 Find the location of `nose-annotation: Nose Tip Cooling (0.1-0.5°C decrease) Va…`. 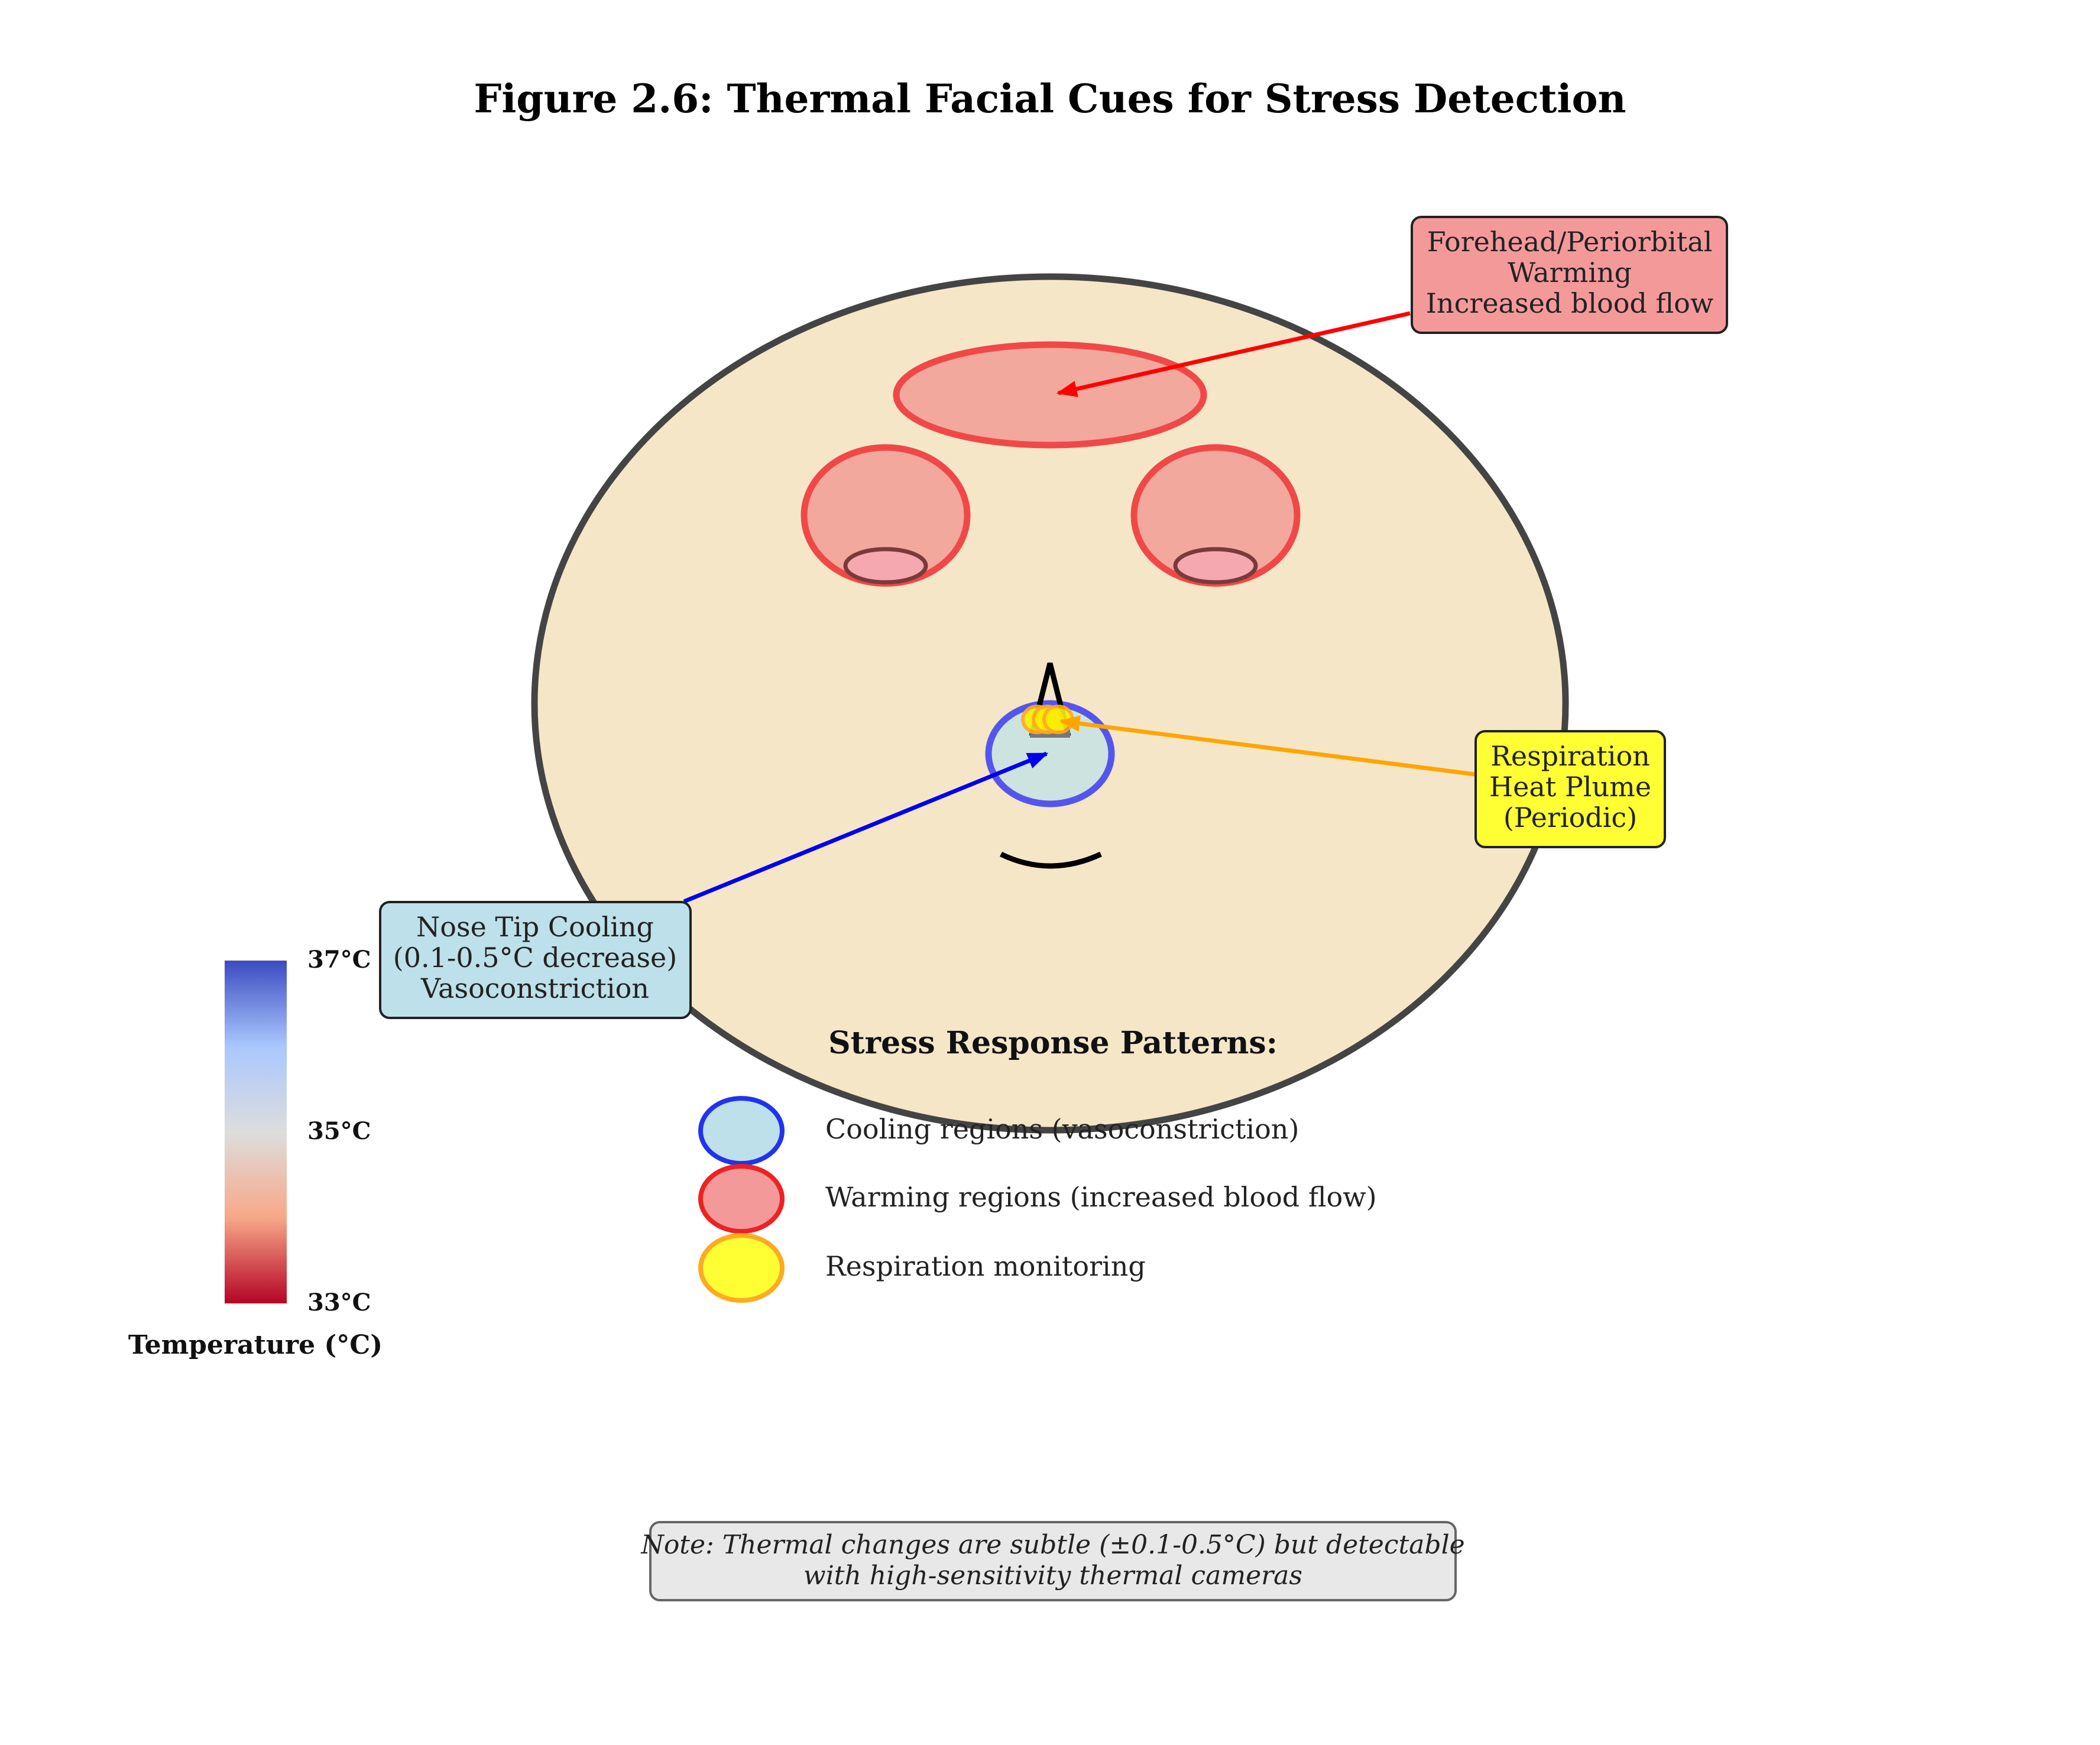

nose-annotation: Nose Tip Cooling (0.1-0.5°C decrease) Va… is located at coordinates (535, 960).